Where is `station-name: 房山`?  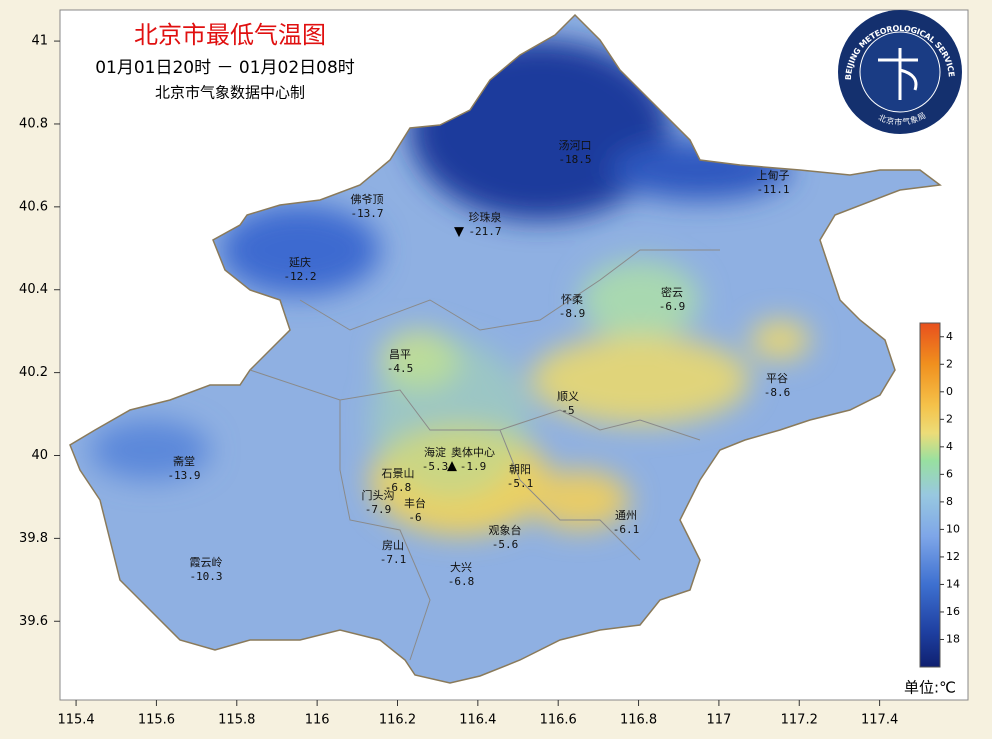
station-name: 房山 is located at coordinates (393, 545).